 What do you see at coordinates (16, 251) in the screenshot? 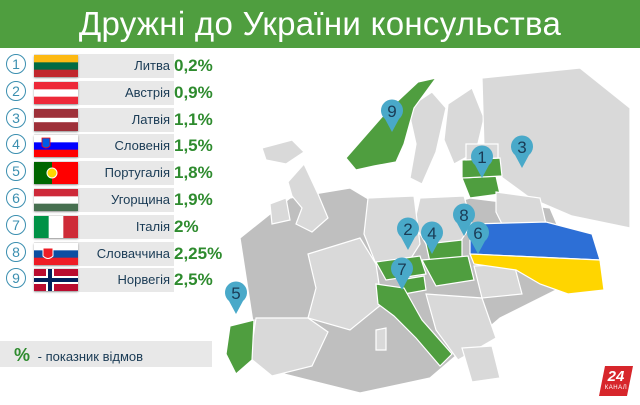
I see `rank-number: 8` at bounding box center [16, 251].